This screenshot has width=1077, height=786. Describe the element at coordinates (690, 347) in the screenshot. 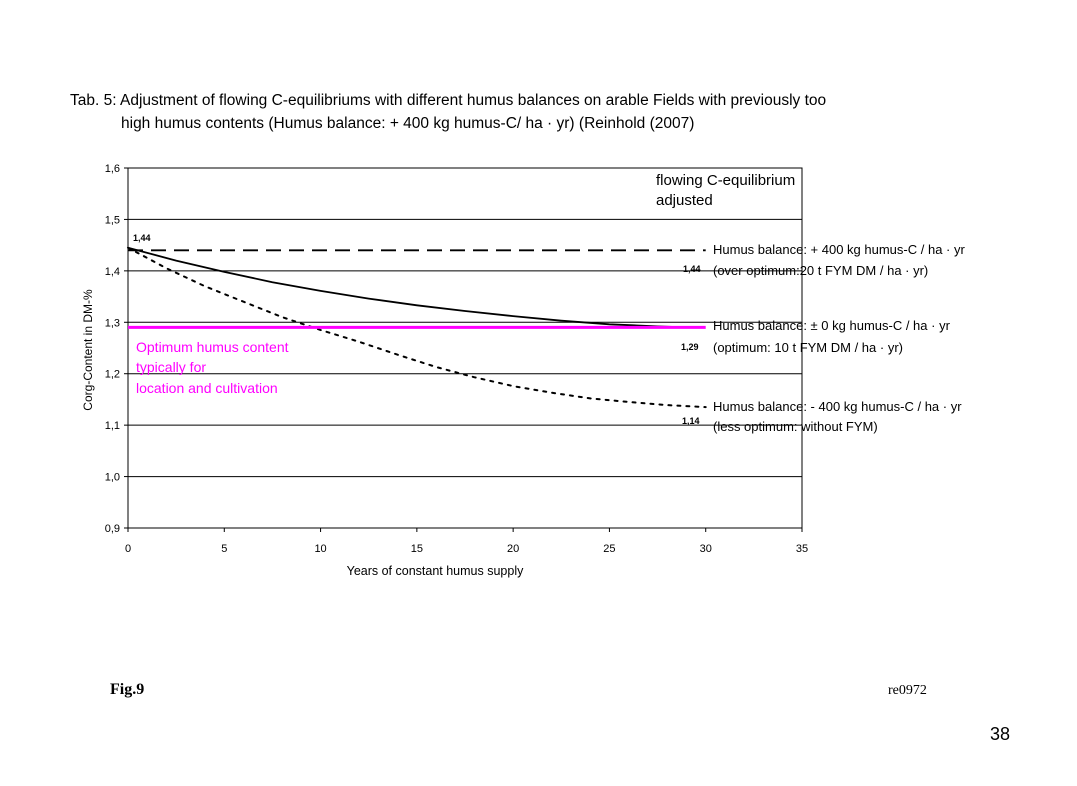

I see `data-label: 1,29` at that location.